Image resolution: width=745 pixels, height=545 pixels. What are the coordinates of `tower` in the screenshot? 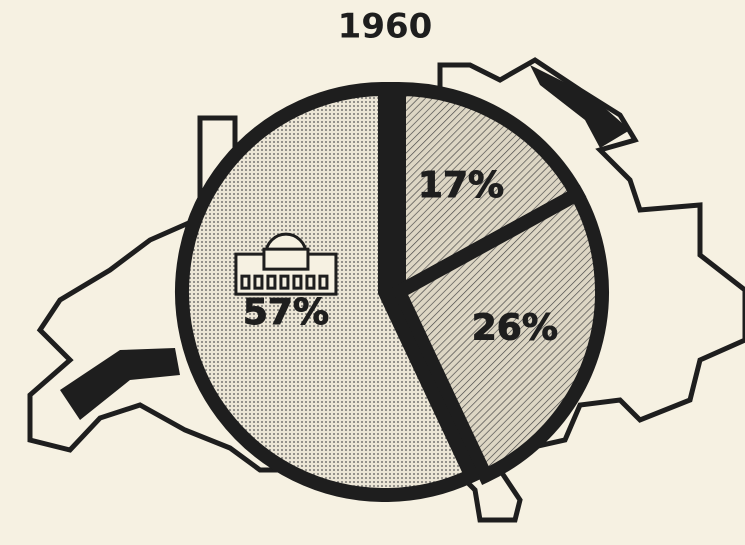 It's located at (286, 259).